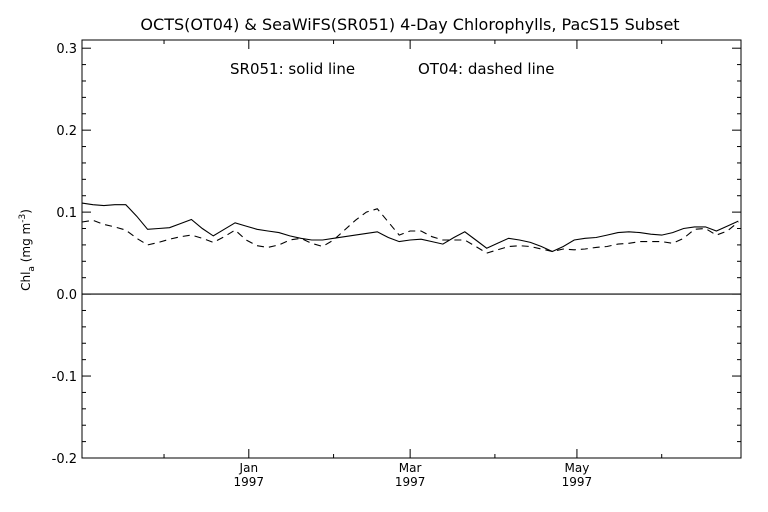 This screenshot has width=768, height=512. I want to click on annotation-solid: SR051: solid line, so click(292, 69).